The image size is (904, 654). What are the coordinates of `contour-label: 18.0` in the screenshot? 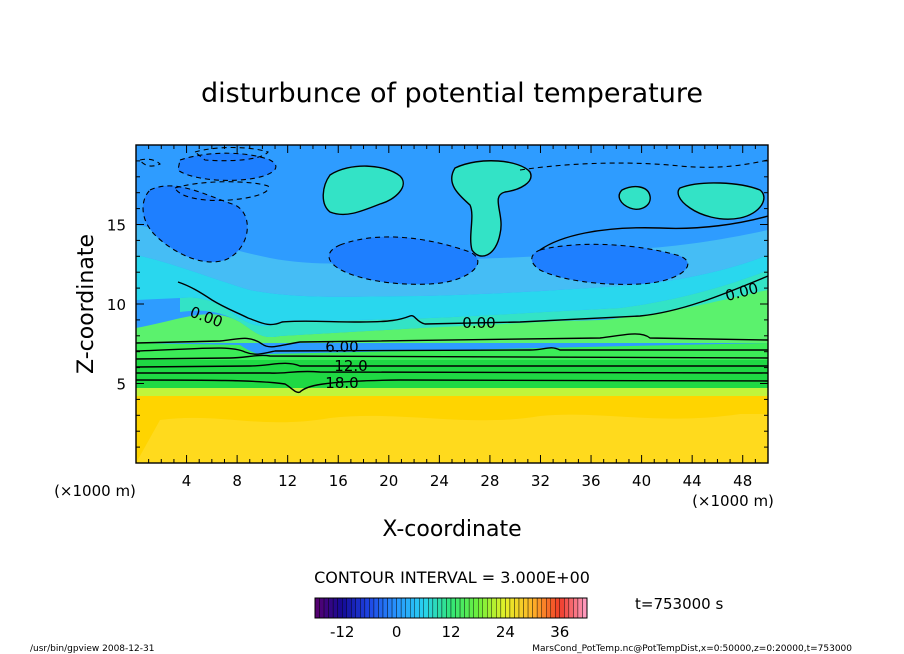 It's located at (341, 383).